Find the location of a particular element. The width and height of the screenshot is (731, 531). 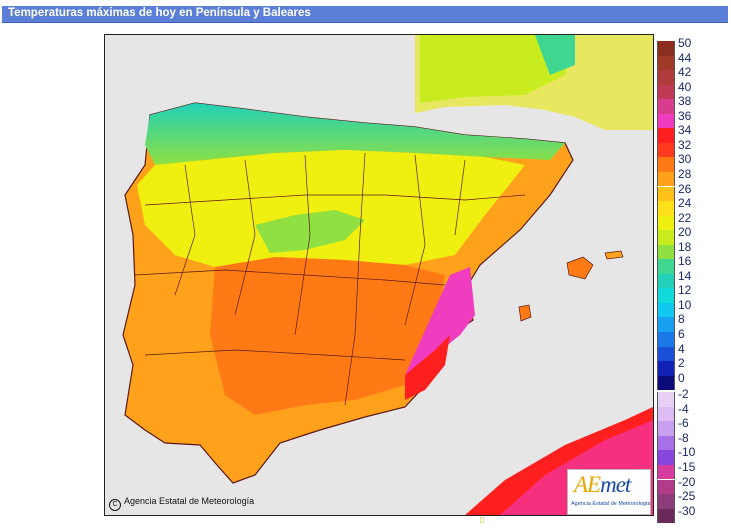

legend-label-upper-6: 34 is located at coordinates (685, 130).